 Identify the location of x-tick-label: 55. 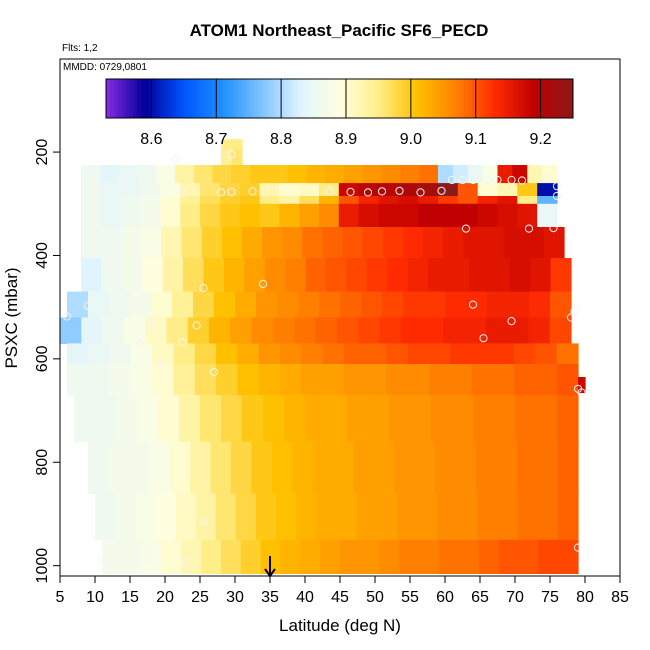
(410, 597).